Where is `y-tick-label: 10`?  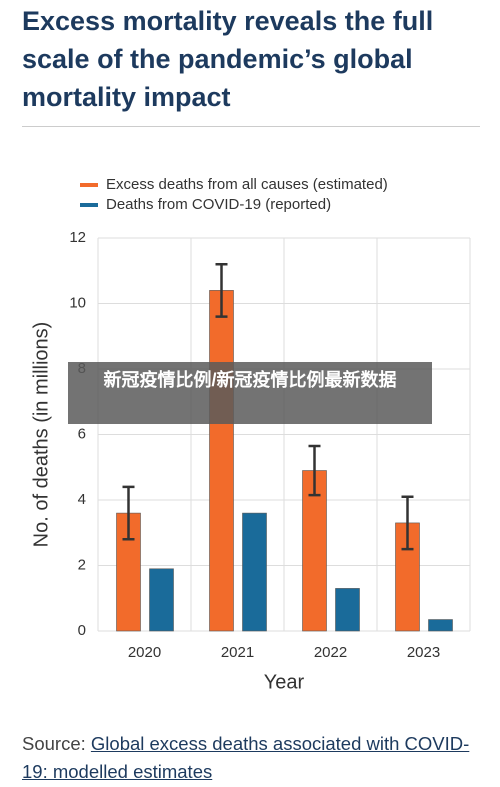
y-tick-label: 10 is located at coordinates (77, 302).